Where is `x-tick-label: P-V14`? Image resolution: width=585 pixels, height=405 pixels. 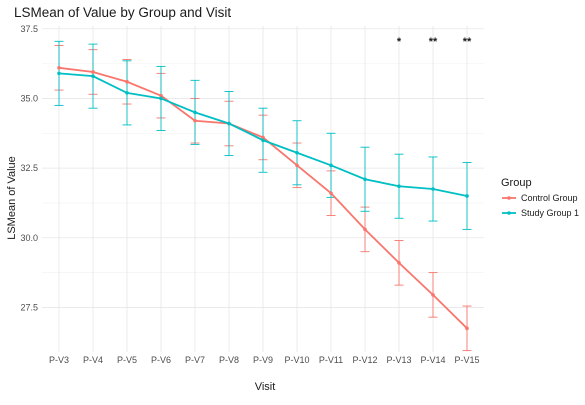 x-tick-label: P-V14 is located at coordinates (432, 360).